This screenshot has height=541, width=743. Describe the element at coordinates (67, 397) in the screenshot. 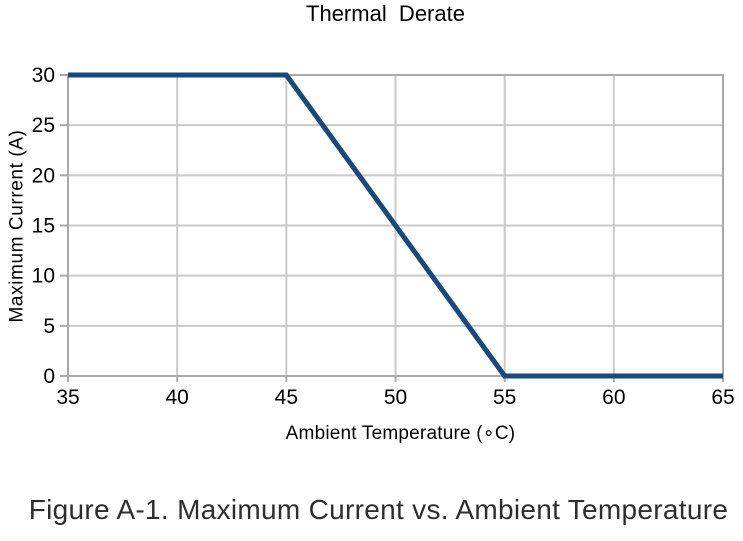

I see `x-tick-label: 35` at that location.